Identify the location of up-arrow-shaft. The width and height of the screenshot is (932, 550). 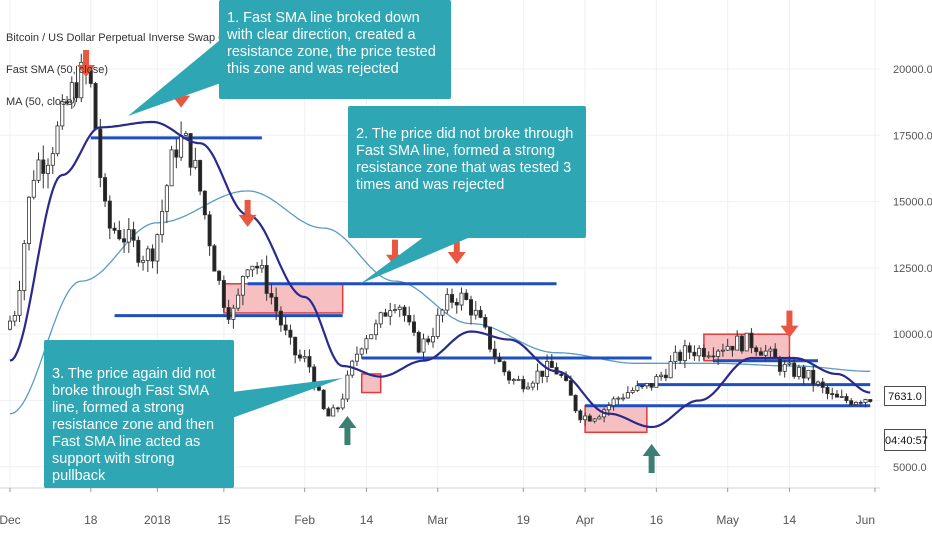
(651, 464).